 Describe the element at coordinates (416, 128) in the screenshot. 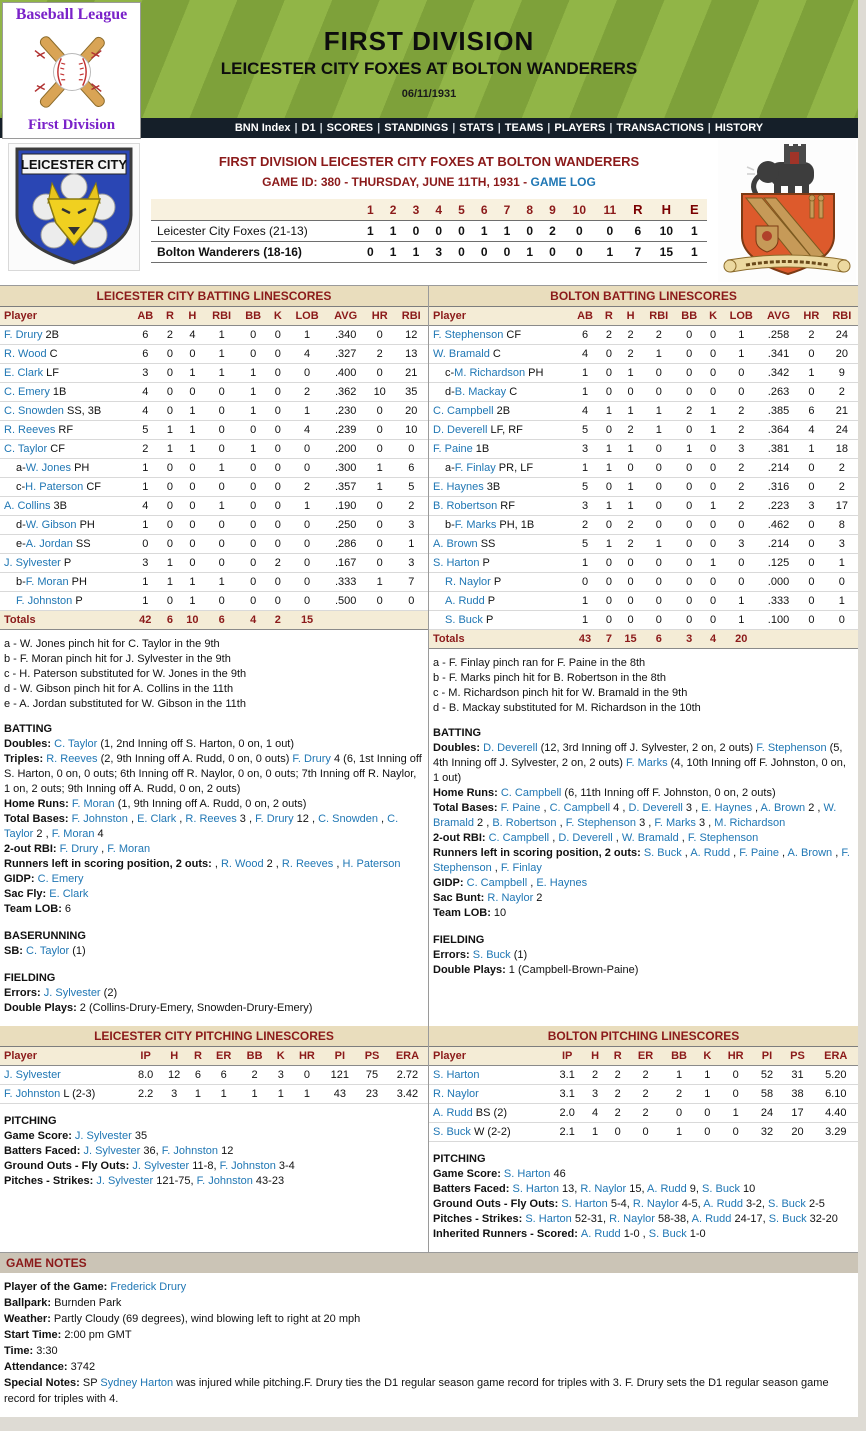

I see `nav-item-standings: STANDINGS` at that location.